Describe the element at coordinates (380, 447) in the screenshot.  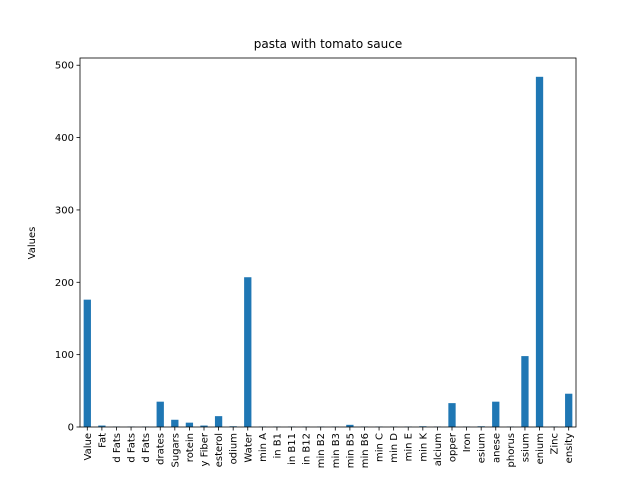
I see `x-tick-label-20: min C` at that location.